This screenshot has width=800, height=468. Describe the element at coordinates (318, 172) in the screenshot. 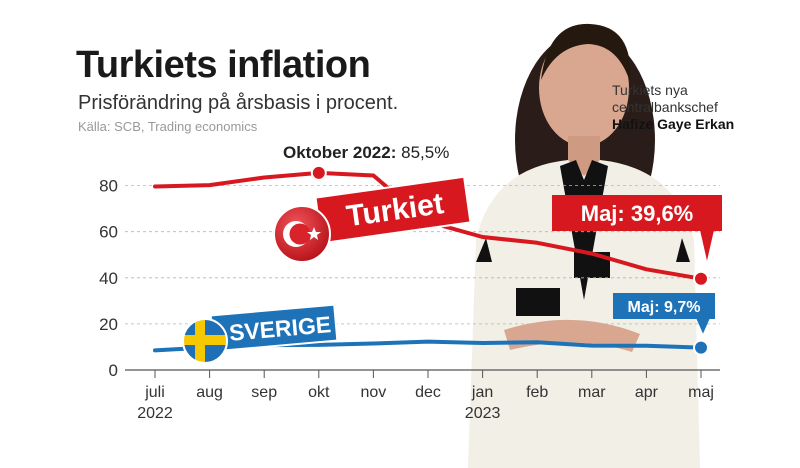

I see `turkiet-peak-point` at that location.